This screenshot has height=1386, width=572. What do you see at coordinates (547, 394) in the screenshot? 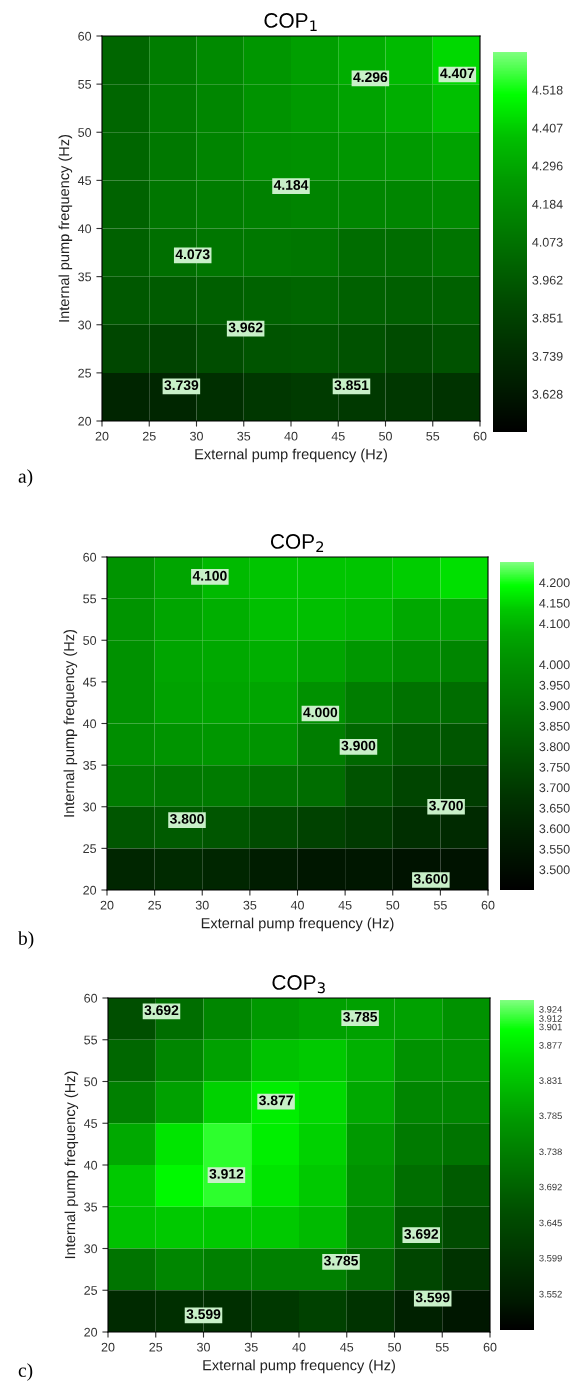
I see `color-bar-label: 3.628` at bounding box center [547, 394].